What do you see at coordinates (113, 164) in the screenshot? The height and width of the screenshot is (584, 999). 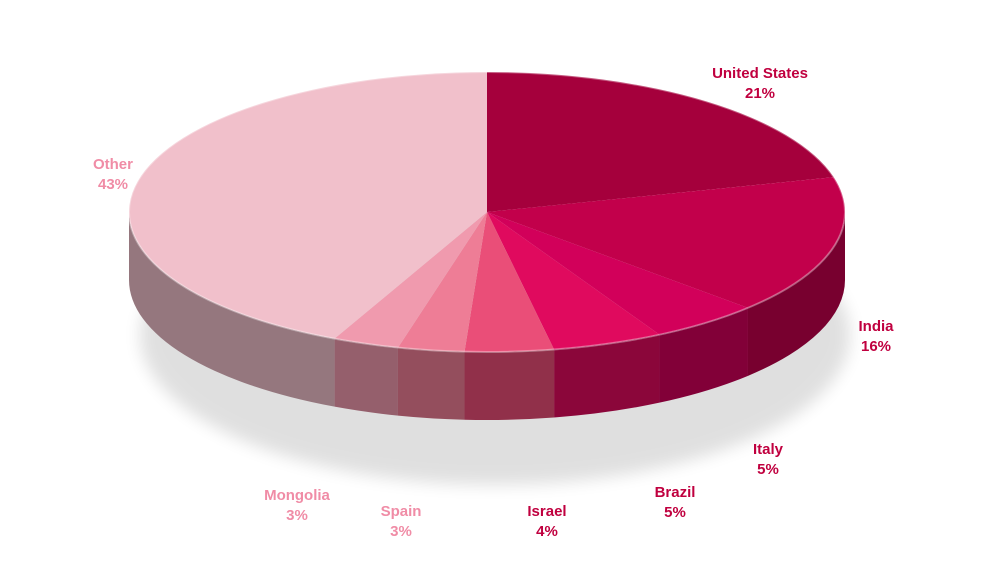 I see `label-name: Other` at bounding box center [113, 164].